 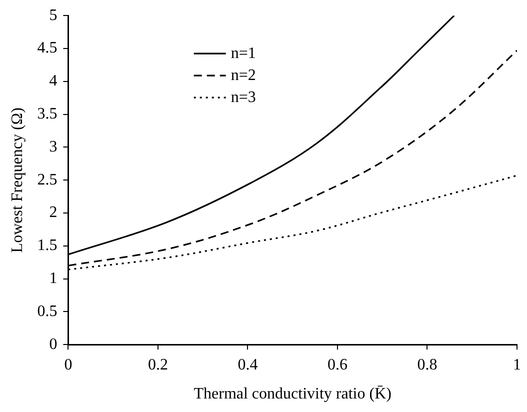 What do you see at coordinates (517, 365) in the screenshot?
I see `x-tick-label: 1` at bounding box center [517, 365].